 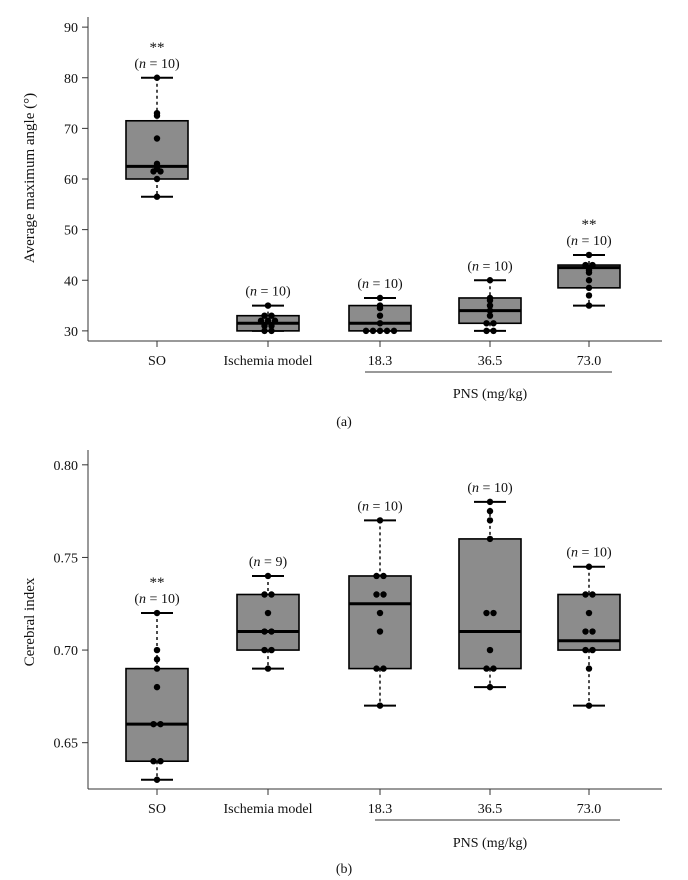 I want to click on y-tick-label: 90, so click(x=71, y=28).